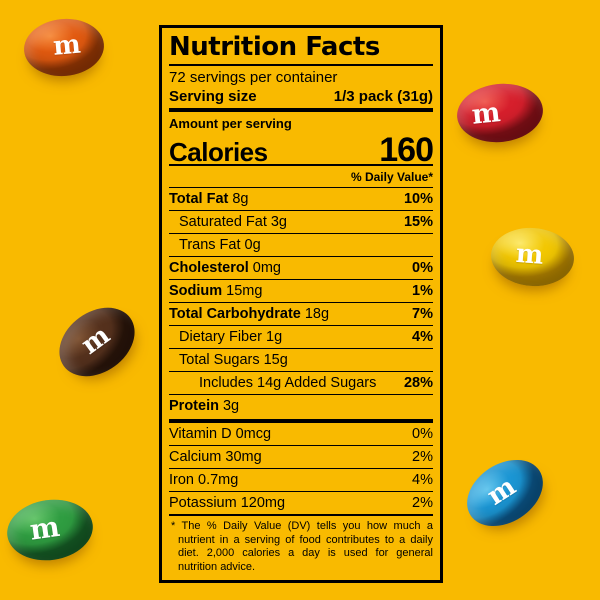 This screenshot has height=600, width=600. I want to click on mm-candy-blue: m, so click(505, 493).